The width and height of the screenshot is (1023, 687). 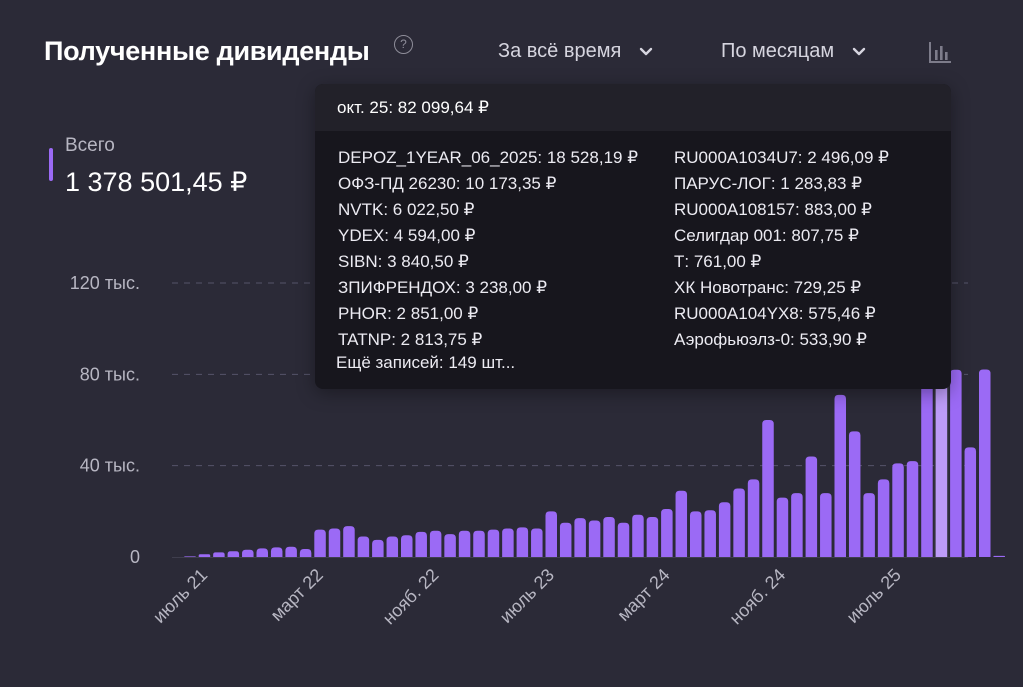 I want to click on tooltip-entry: Т: 761,00 ₽, so click(x=718, y=261).